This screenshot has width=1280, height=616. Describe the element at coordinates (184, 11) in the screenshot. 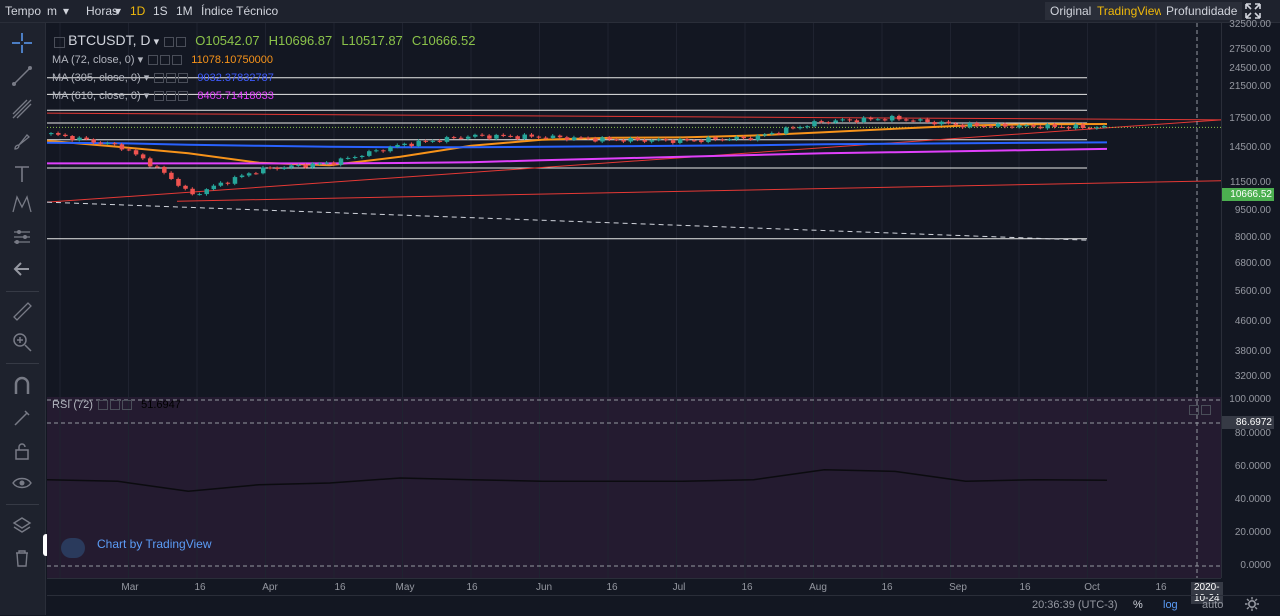

I see `interval-1m-button: 1M` at that location.